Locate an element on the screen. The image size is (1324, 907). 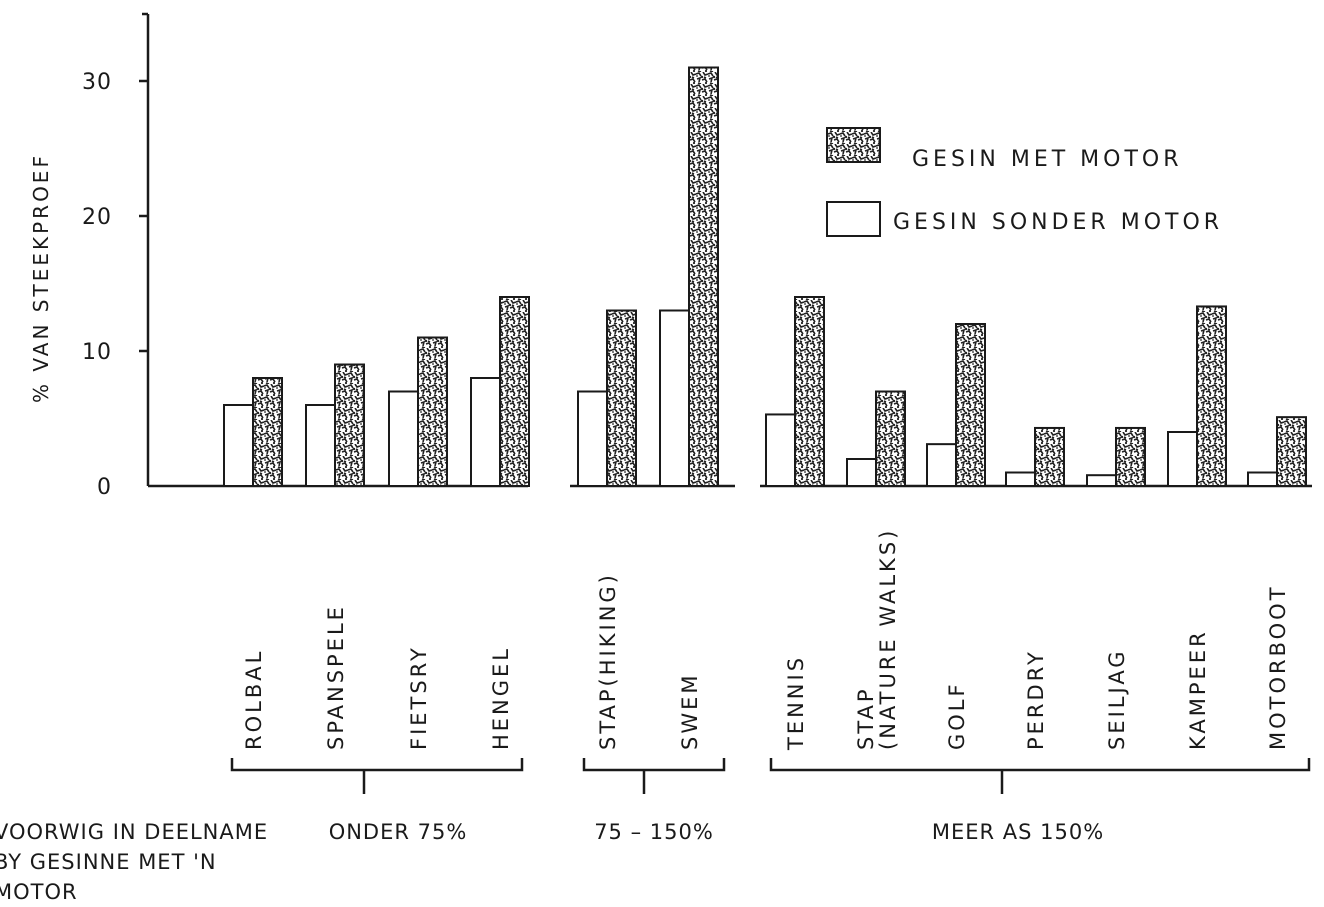
y-axis-label: % VAN STEEKPROEF is located at coordinates (41, 278).